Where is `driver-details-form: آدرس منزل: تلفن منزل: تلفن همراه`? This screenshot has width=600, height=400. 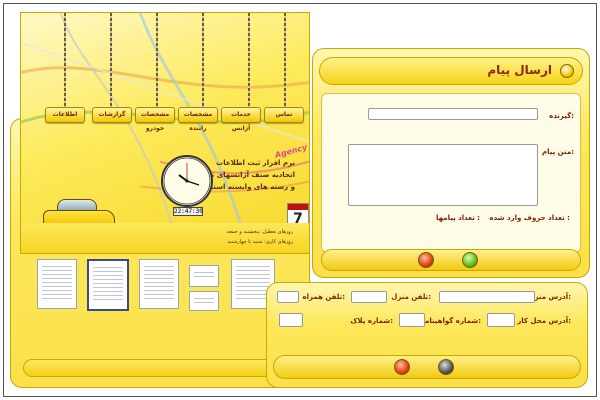 driver-details-form: آدرس منزل: تلفن منزل: تلفن همراه is located at coordinates (427, 318).